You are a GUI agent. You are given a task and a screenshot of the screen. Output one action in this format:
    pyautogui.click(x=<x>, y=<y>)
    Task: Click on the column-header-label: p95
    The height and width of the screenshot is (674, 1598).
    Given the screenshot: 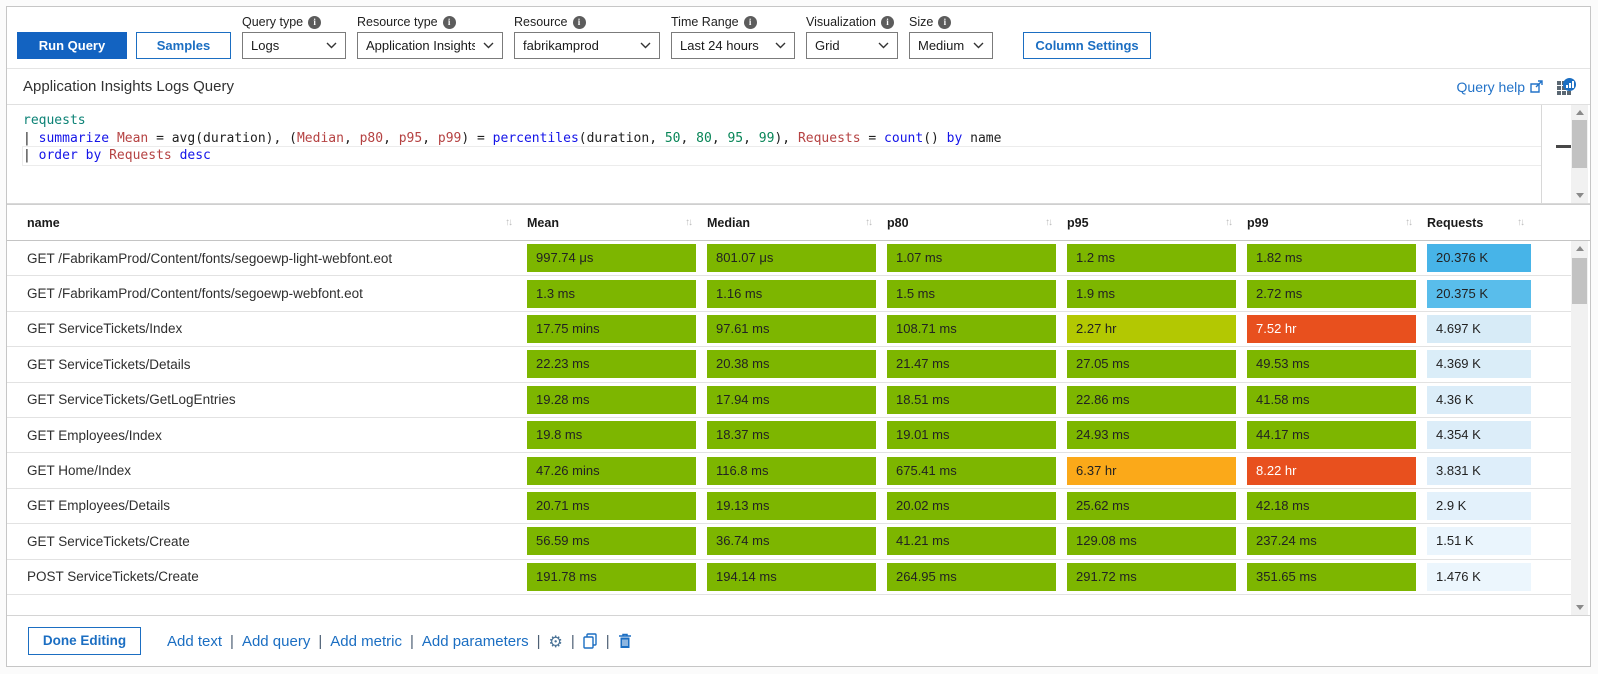 What is the action you would take?
    pyautogui.click(x=1078, y=222)
    